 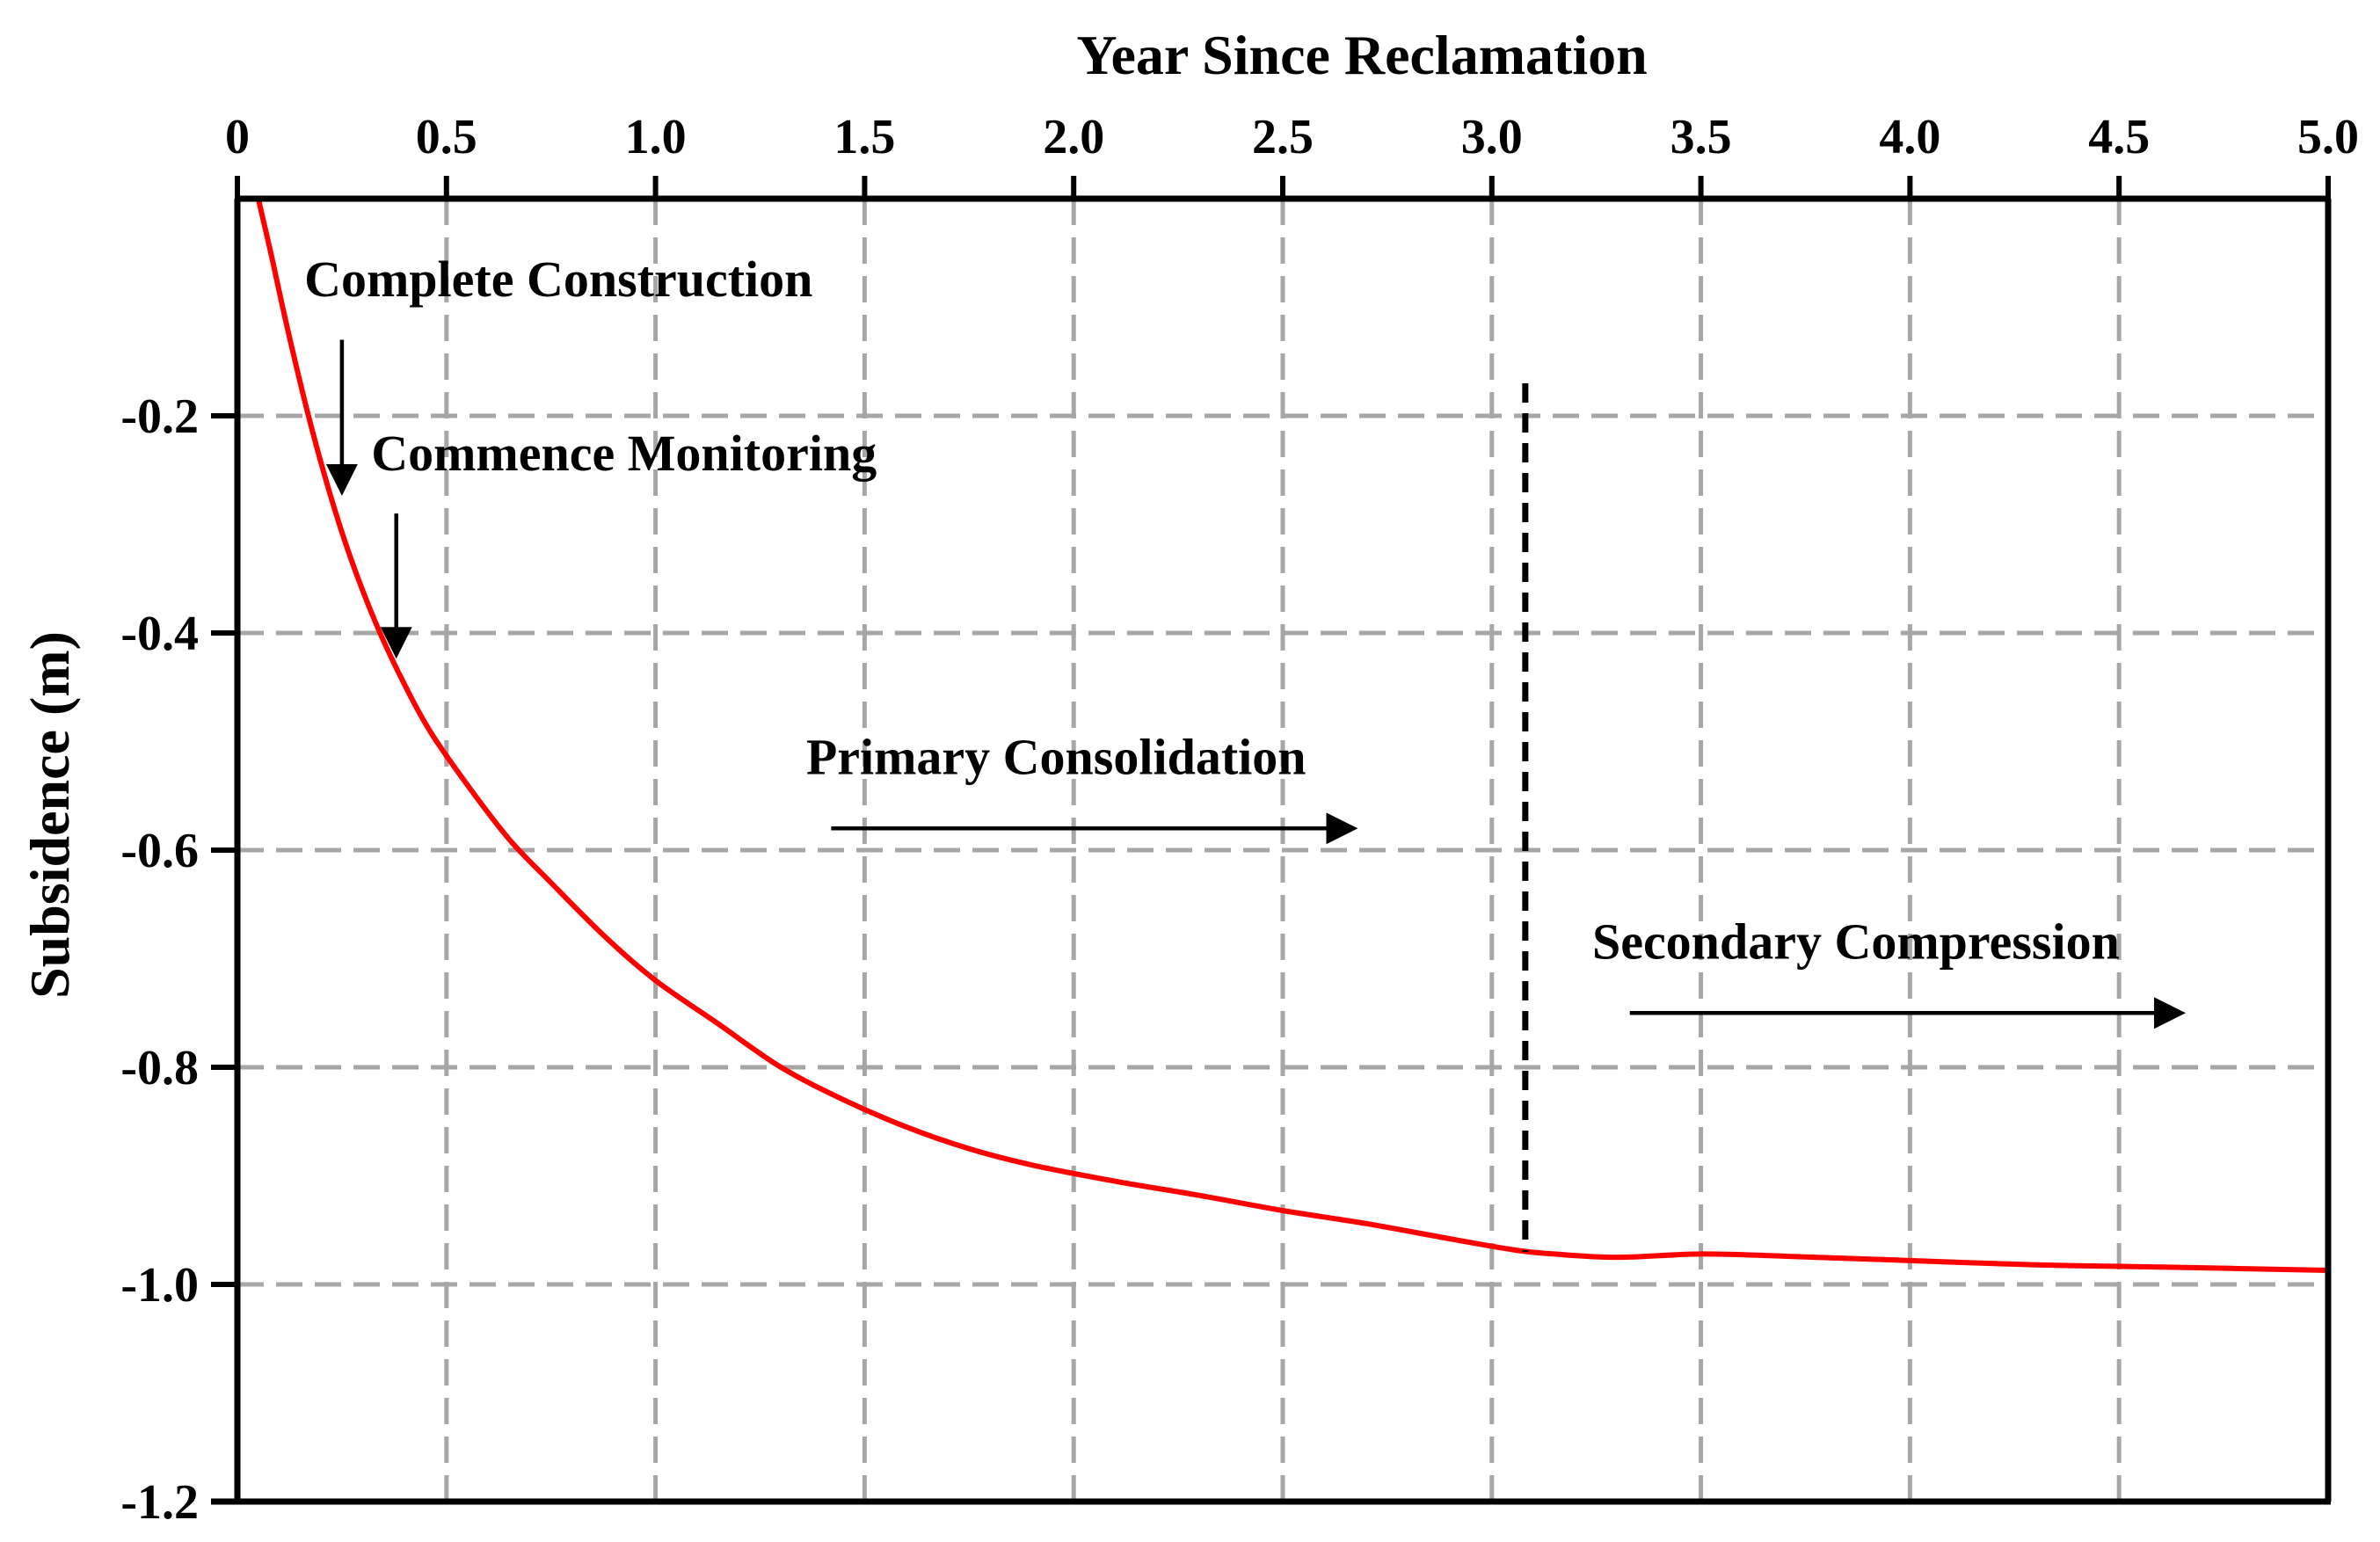 What do you see at coordinates (656, 137) in the screenshot?
I see `x-tick-label-2: 1.0` at bounding box center [656, 137].